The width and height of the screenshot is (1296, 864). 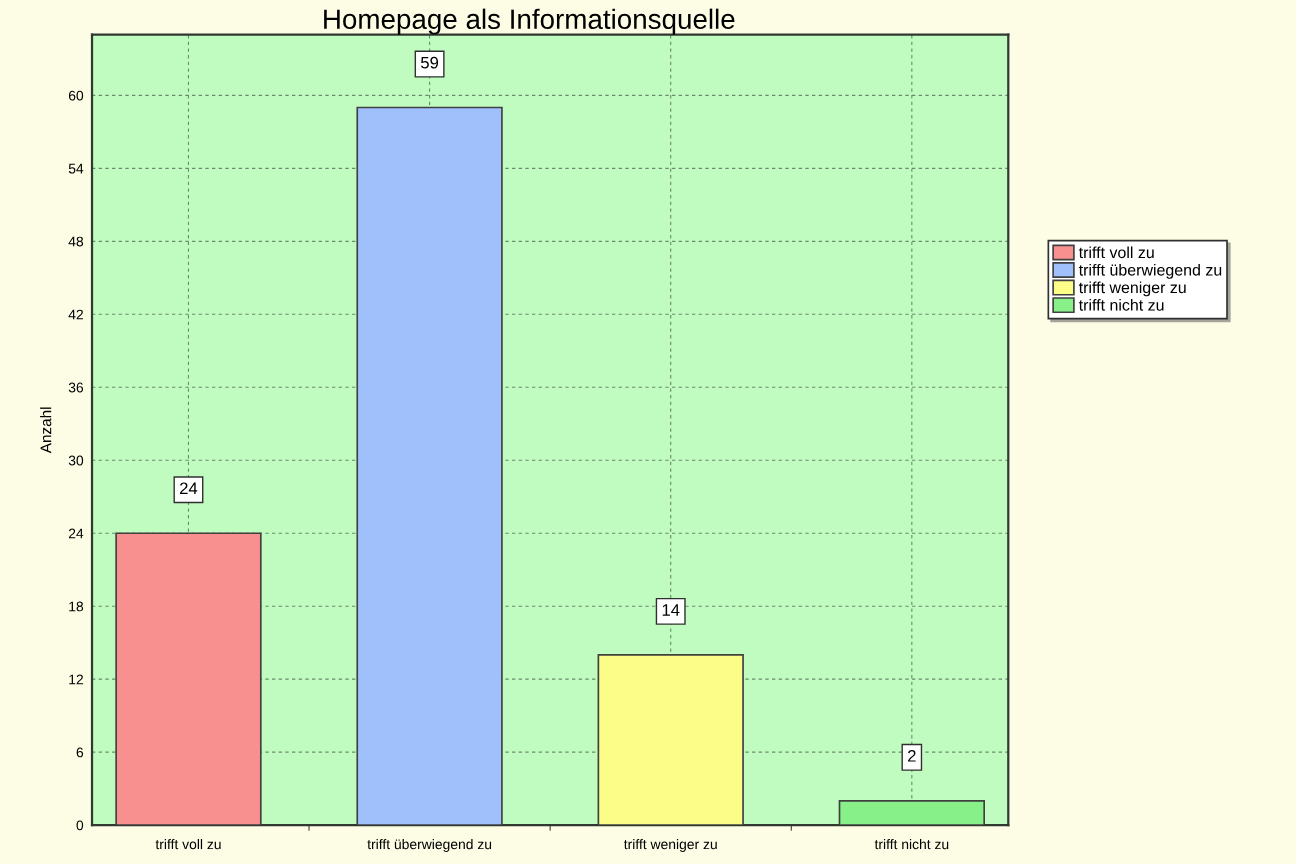 What do you see at coordinates (75, 314) in the screenshot?
I see `y-tick-label: 42` at bounding box center [75, 314].